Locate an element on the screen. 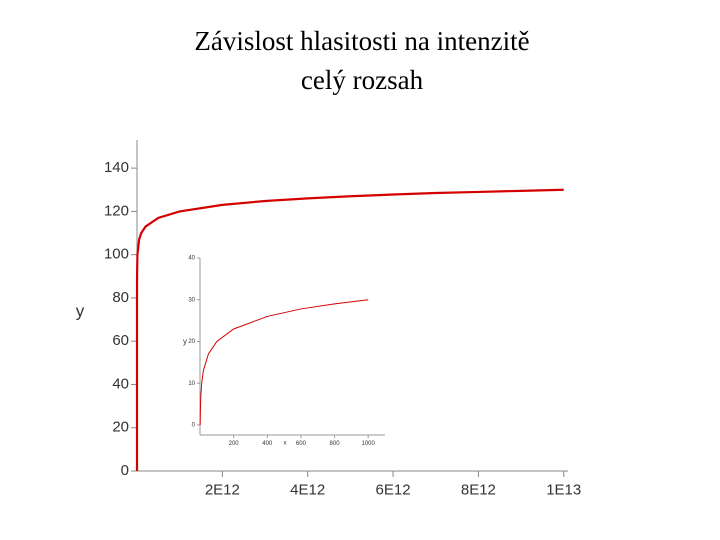 This screenshot has width=720, height=540. curve is located at coordinates (284, 362).